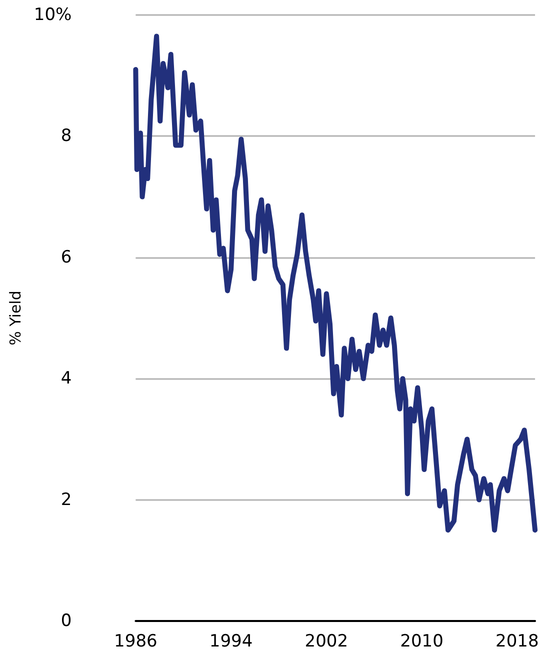 The height and width of the screenshot is (660, 541). What do you see at coordinates (66, 621) in the screenshot?
I see `y-tick-label: 0` at bounding box center [66, 621].